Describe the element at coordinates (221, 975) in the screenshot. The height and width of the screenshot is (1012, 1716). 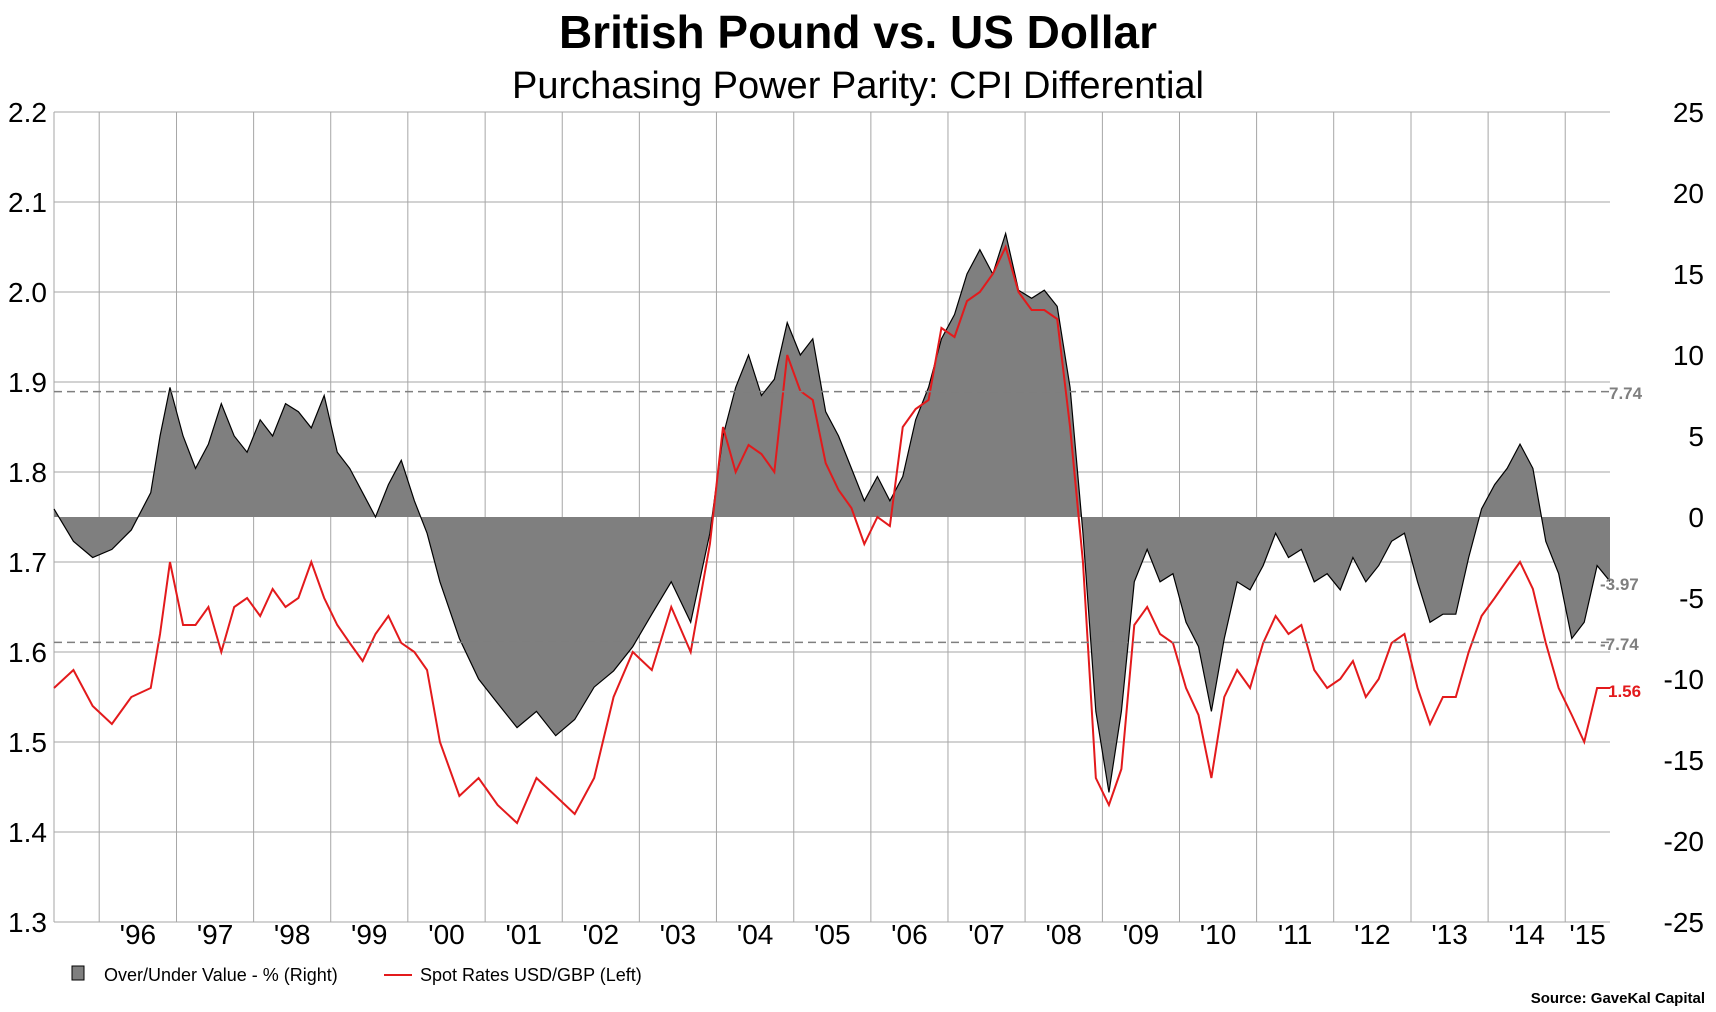
I see `over-under-legend-label: Over/Under Value - % (Right)` at that location.